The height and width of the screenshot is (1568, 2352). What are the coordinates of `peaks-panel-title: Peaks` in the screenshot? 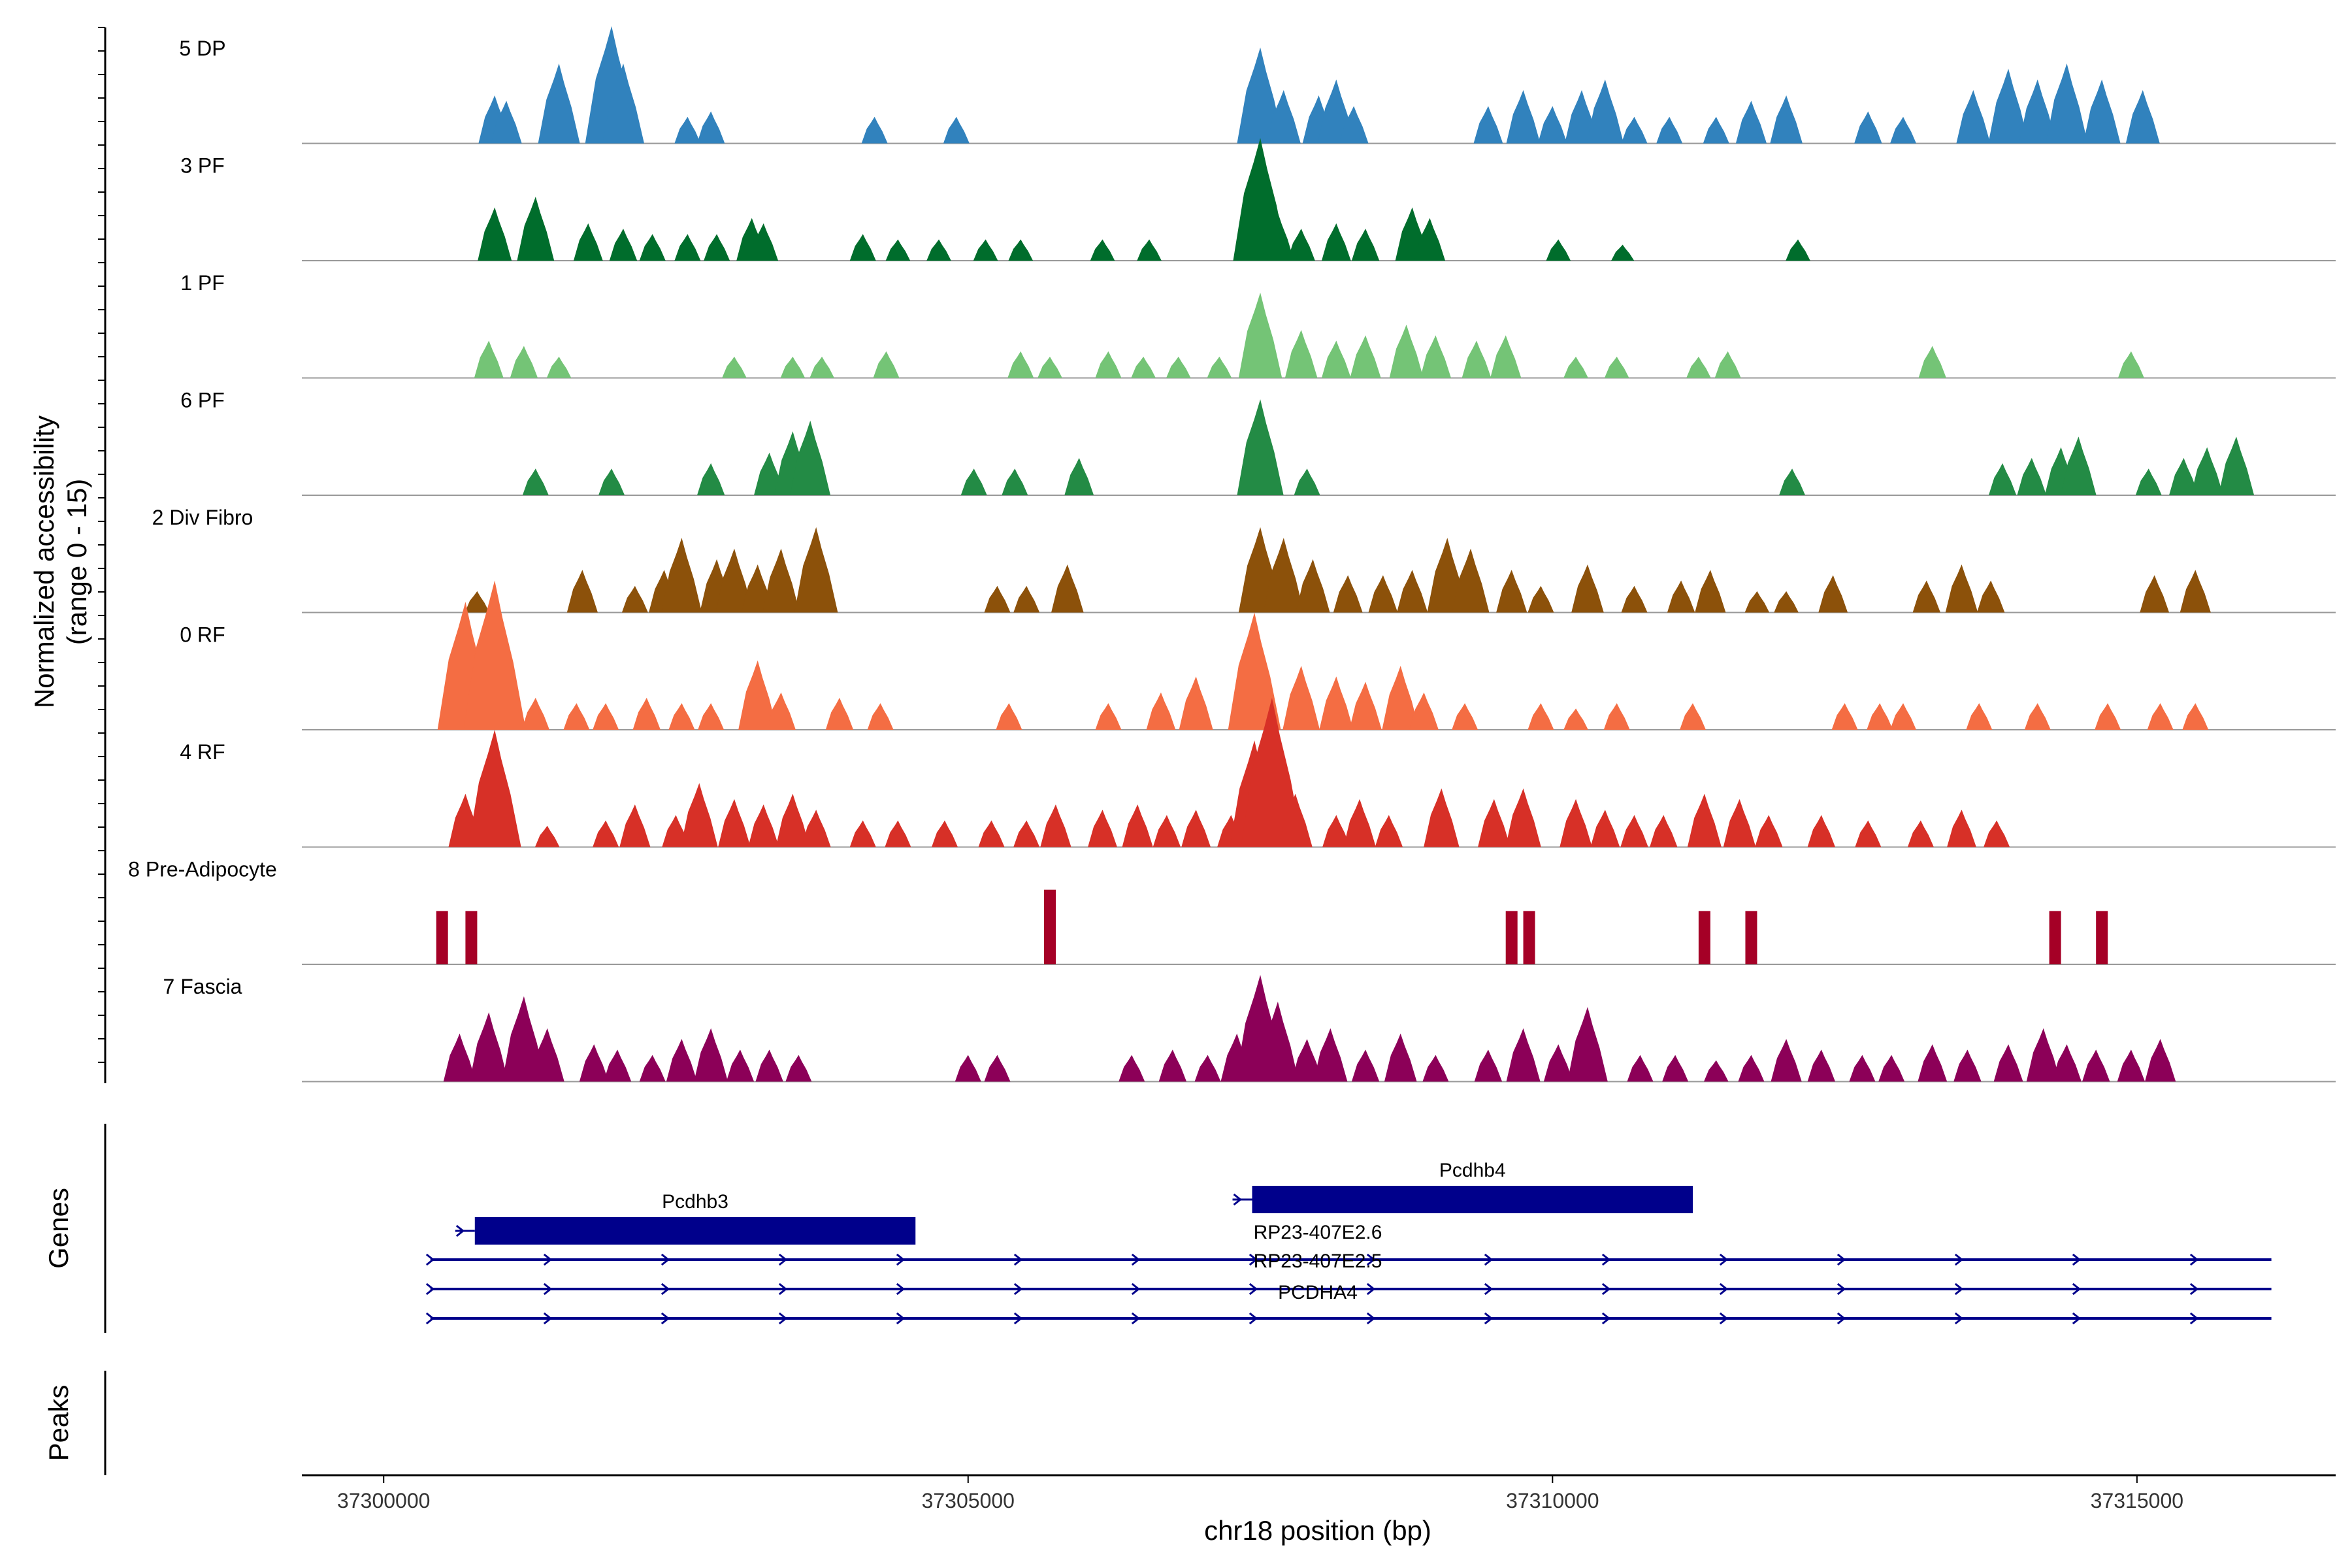 It's located at (58, 1423).